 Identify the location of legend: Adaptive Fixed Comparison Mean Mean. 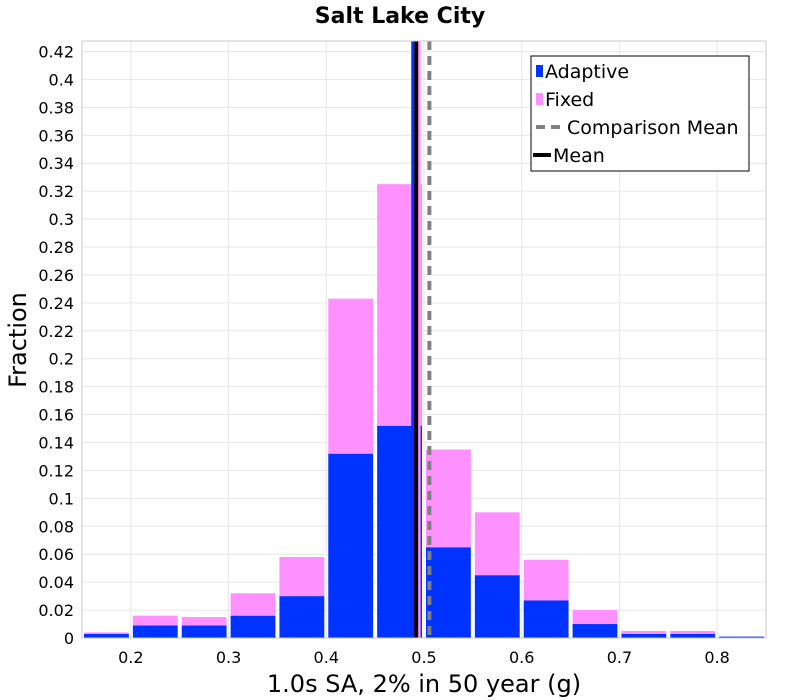
(640, 113).